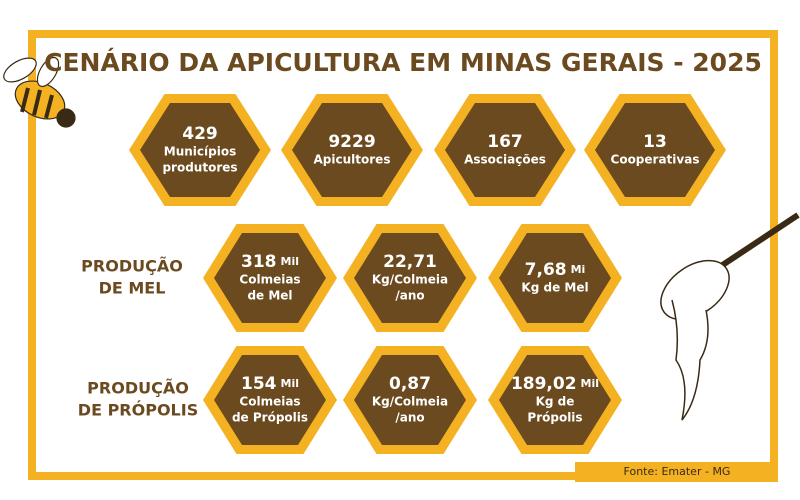 The image size is (800, 500). I want to click on stat-value: 0,87, so click(410, 384).